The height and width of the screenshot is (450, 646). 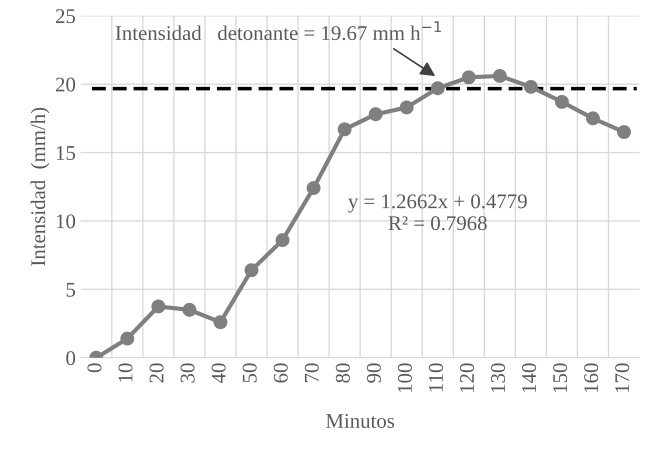 I want to click on y-axis-title: Intensidad (mm/h), so click(x=40, y=187).